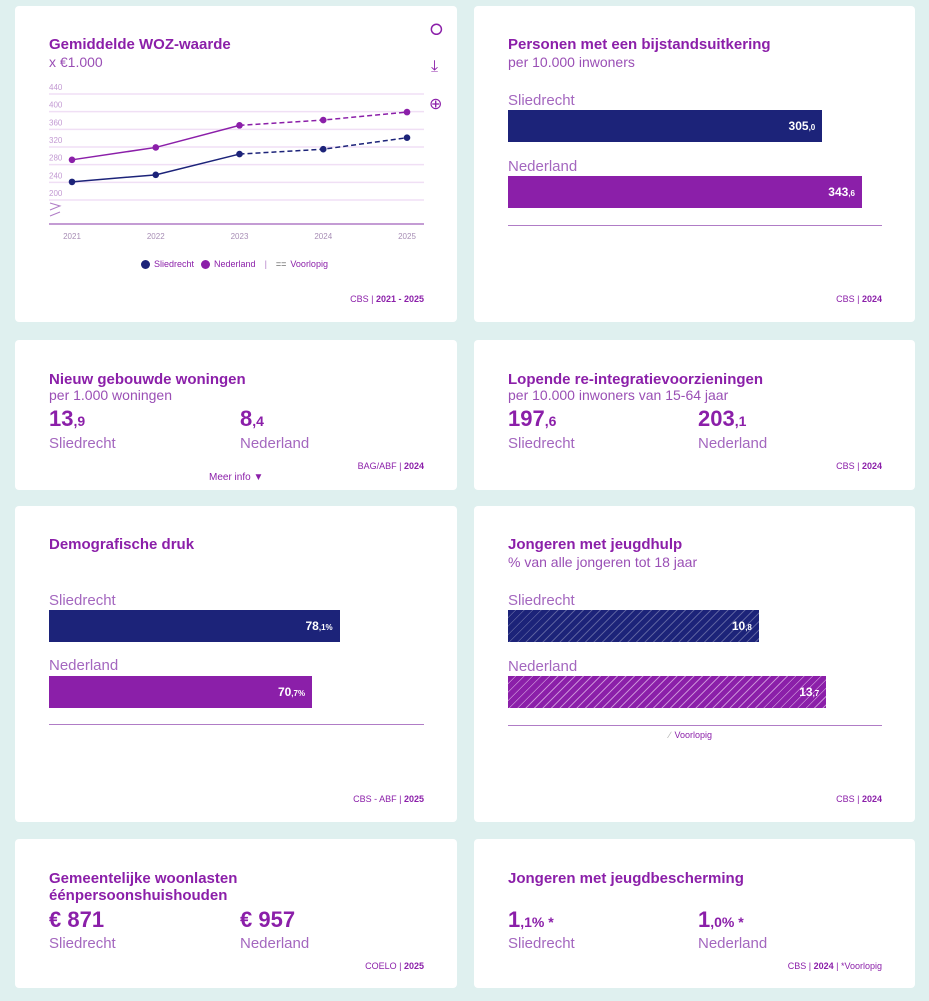 Image resolution: width=929 pixels, height=1001 pixels. Describe the element at coordinates (155, 142) in the screenshot. I see `series-line-nederland` at that location.